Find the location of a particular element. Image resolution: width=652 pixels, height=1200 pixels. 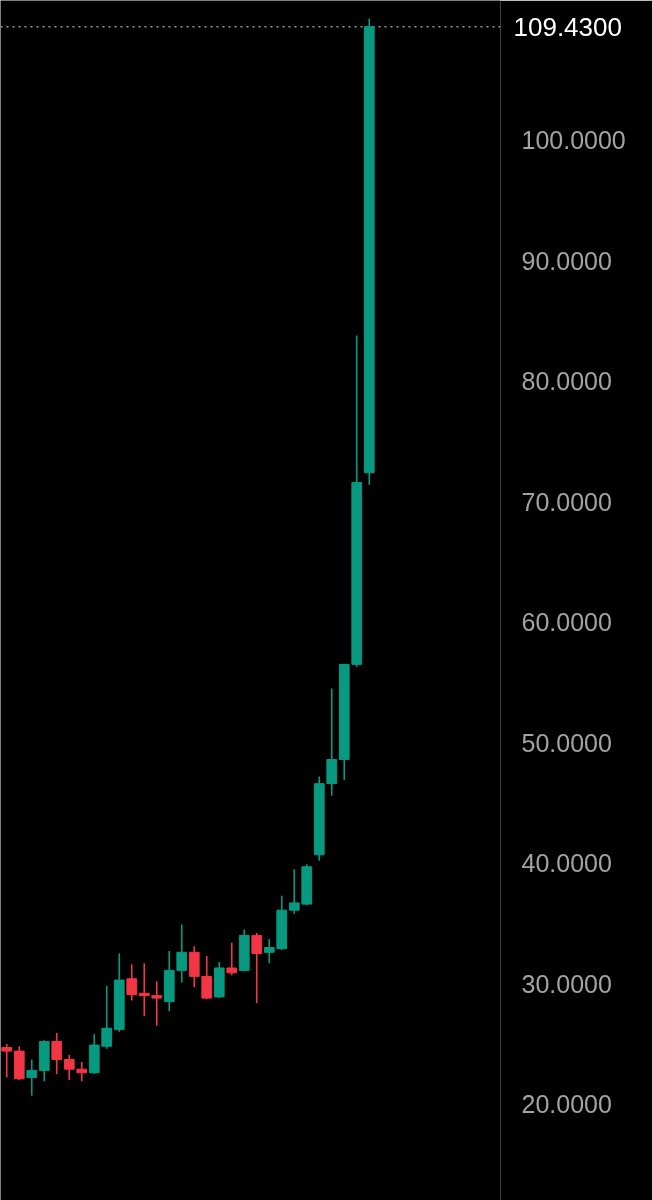

y-tick-label: 100.0000 is located at coordinates (573, 140).